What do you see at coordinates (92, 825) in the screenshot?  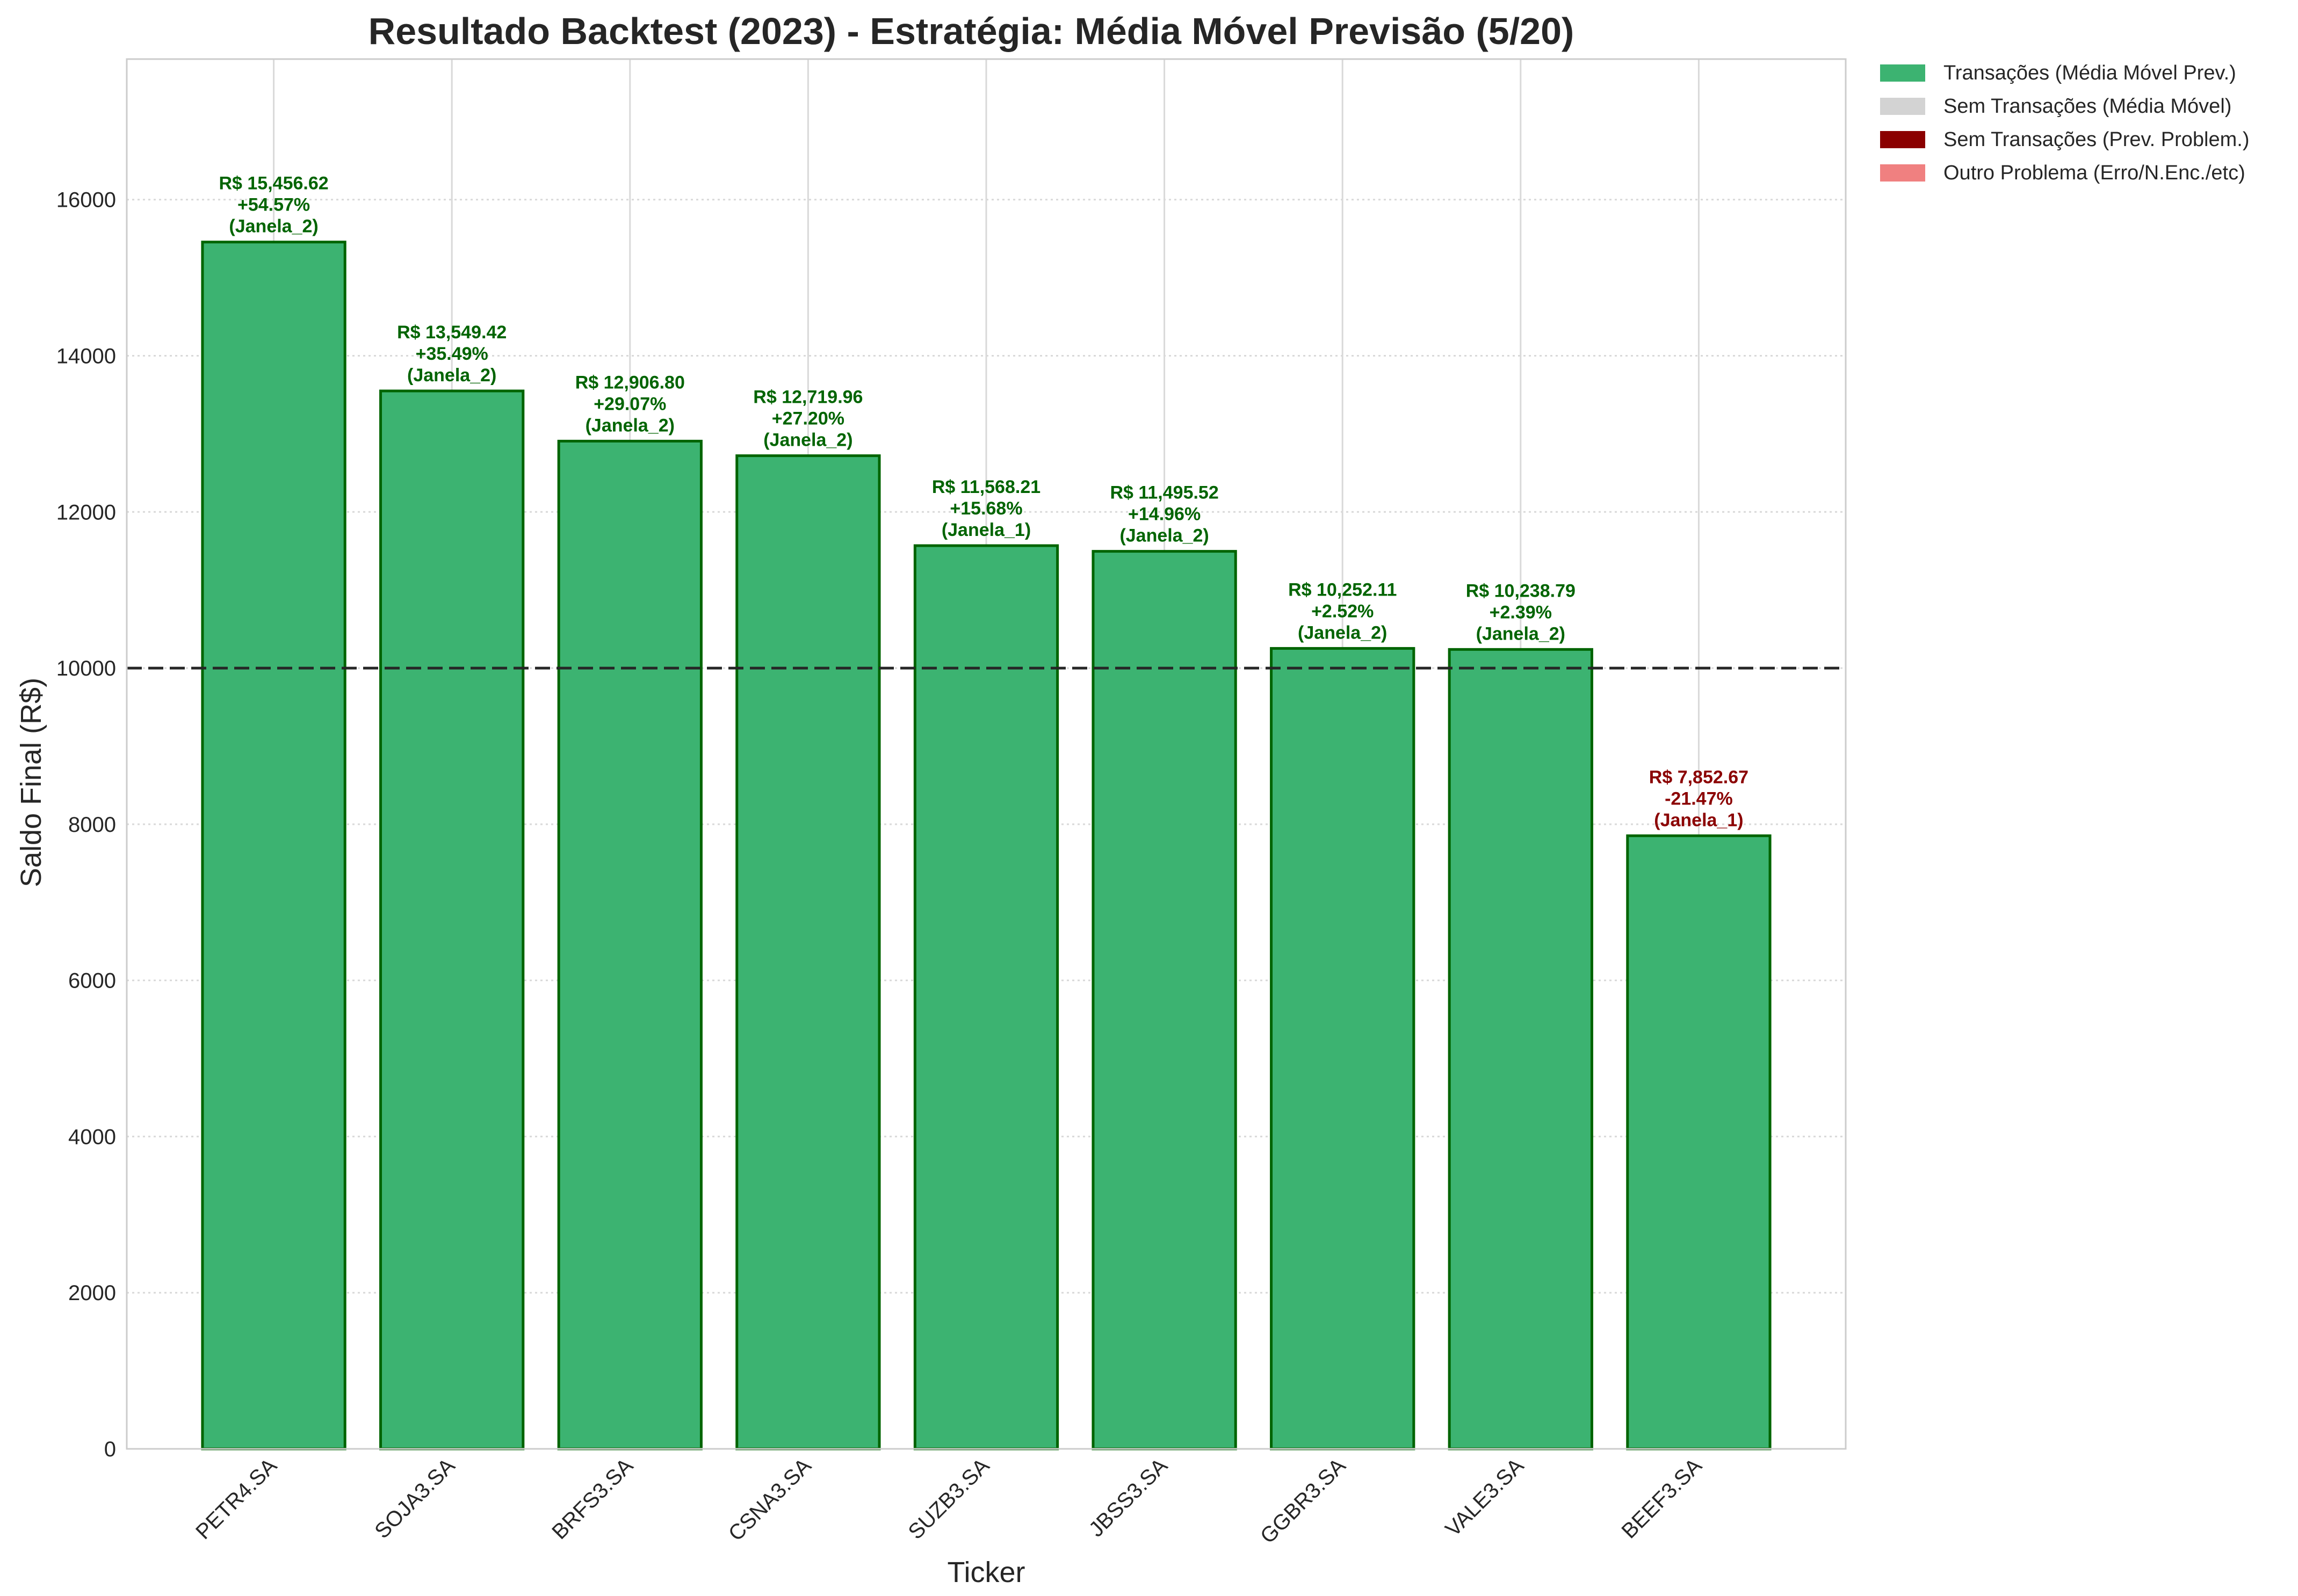 I see `y-tick-label: 8000` at bounding box center [92, 825].